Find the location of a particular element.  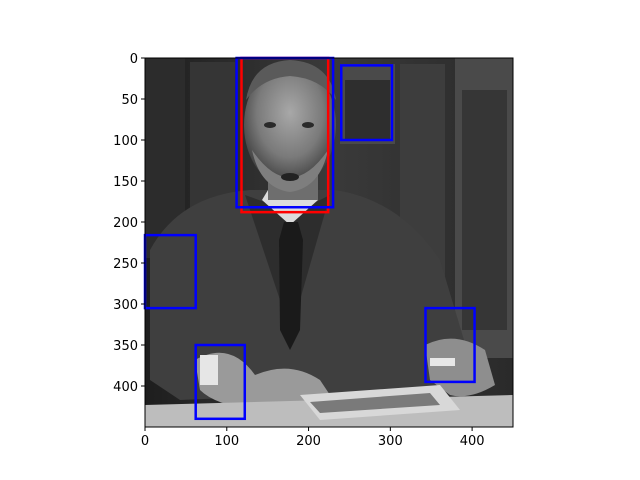

x-tick-label: 200 is located at coordinates (308, 441).